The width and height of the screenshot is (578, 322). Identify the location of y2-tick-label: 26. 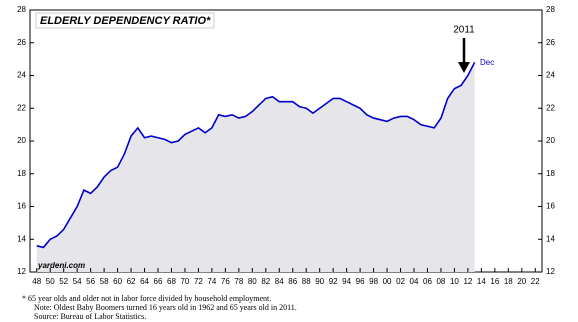
(550, 42).